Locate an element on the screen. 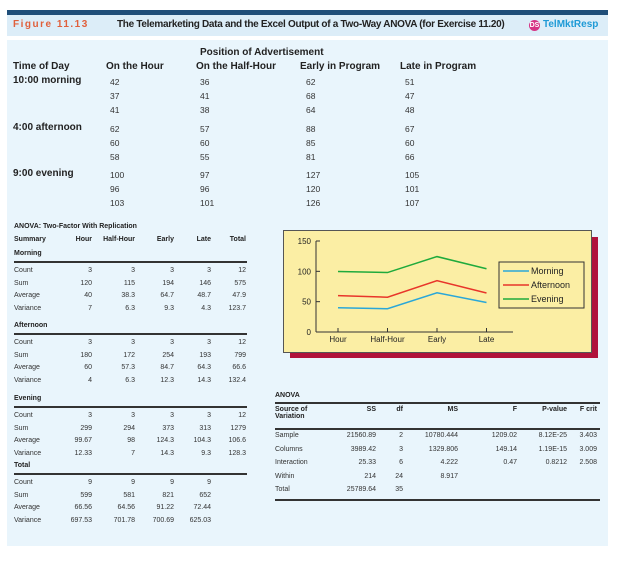  anova-cell: 0.8212 is located at coordinates (556, 462).